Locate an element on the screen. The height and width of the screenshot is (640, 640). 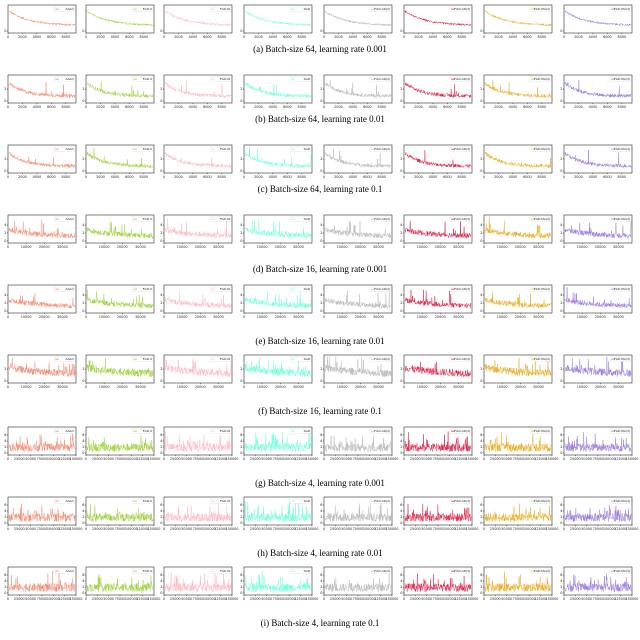
panel-3-4: 0 2 4 0 10000 20000 30000 FGD-AR(2) is located at coordinates (356, 231).